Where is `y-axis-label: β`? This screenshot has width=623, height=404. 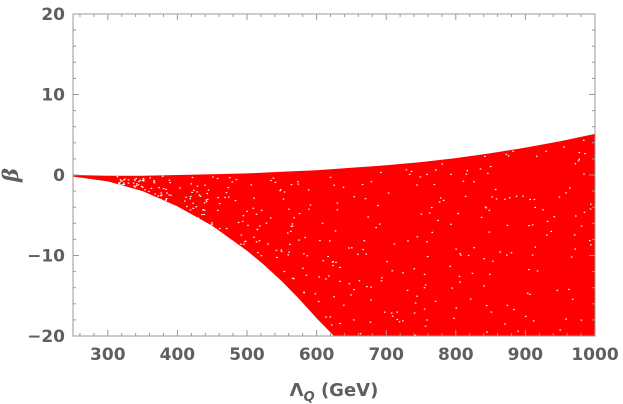
y-axis-label: β is located at coordinates (11, 175).